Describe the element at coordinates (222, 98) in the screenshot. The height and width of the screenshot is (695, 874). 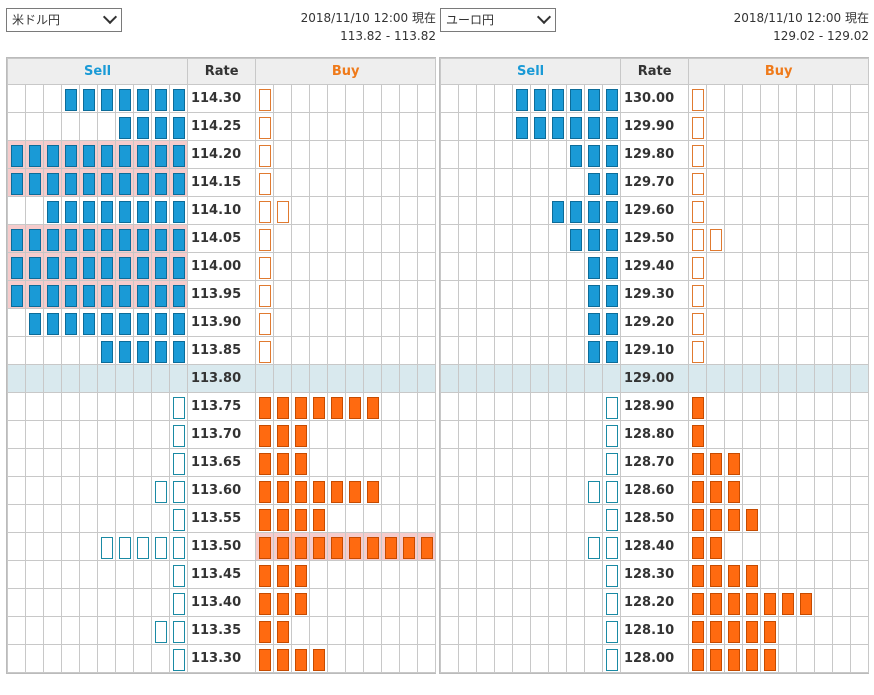
I see `rate-value: 114.30` at that location.